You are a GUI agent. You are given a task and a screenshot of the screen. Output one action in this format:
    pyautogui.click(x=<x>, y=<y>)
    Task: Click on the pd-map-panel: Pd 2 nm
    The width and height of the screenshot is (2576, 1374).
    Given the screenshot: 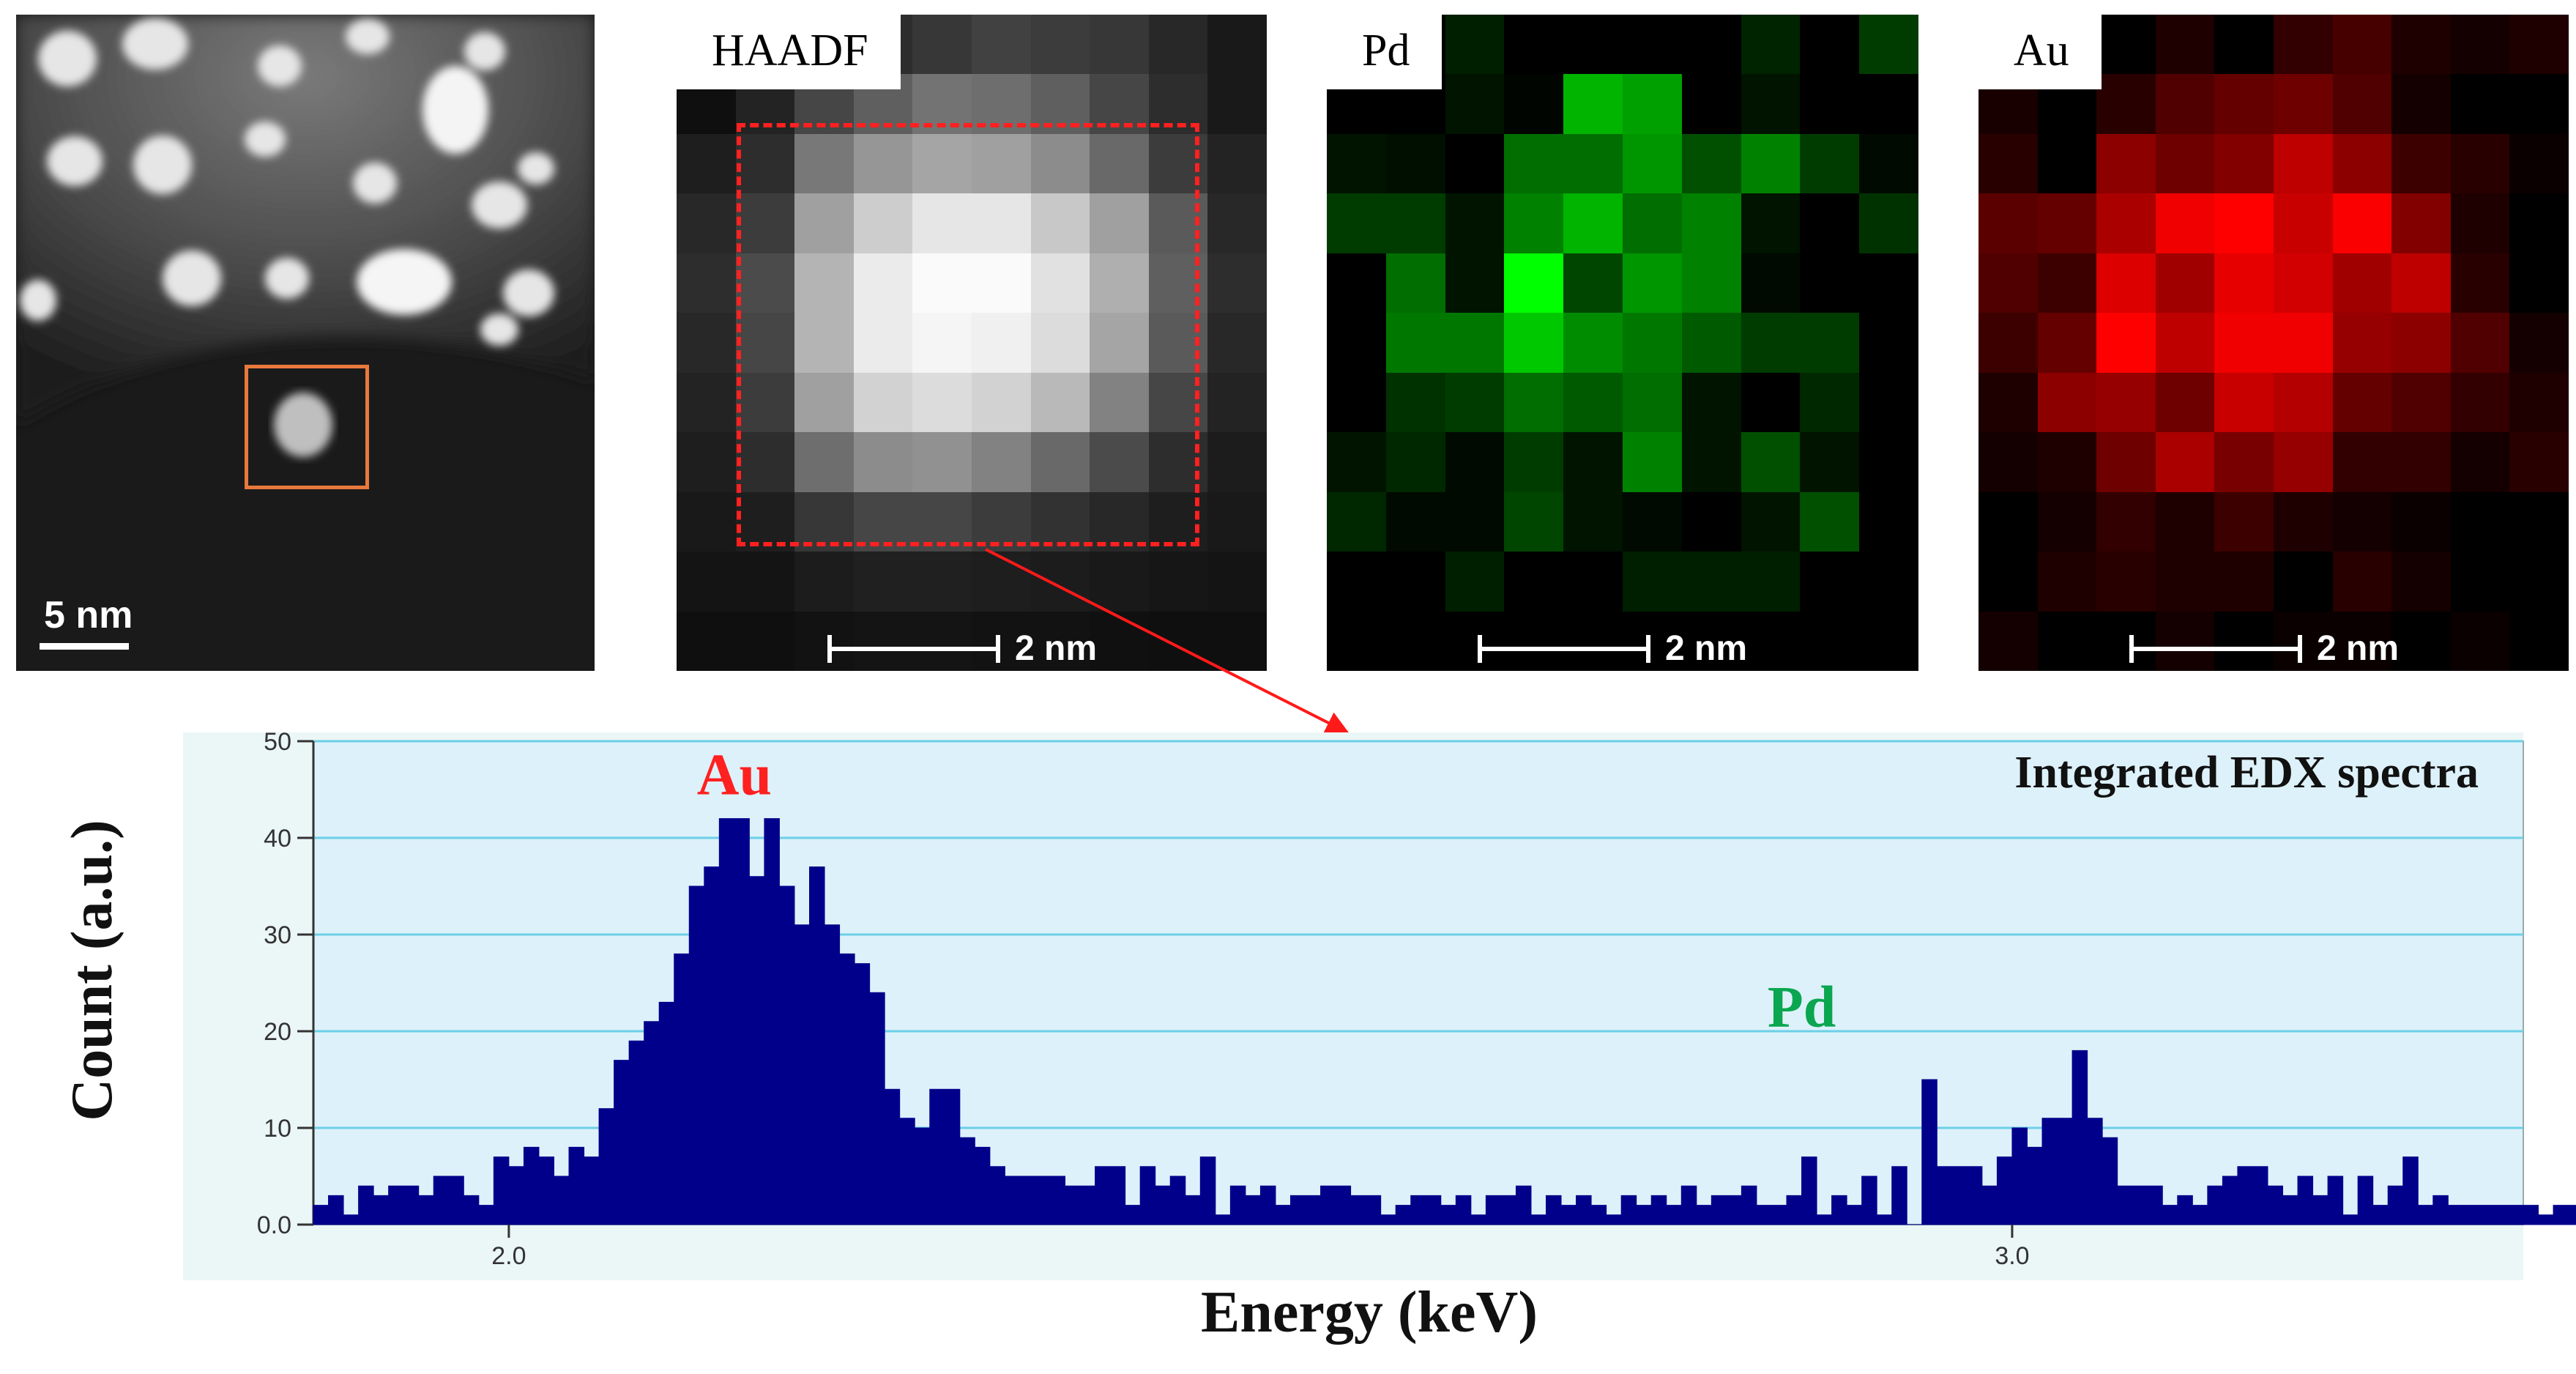 What is the action you would take?
    pyautogui.click(x=1622, y=343)
    